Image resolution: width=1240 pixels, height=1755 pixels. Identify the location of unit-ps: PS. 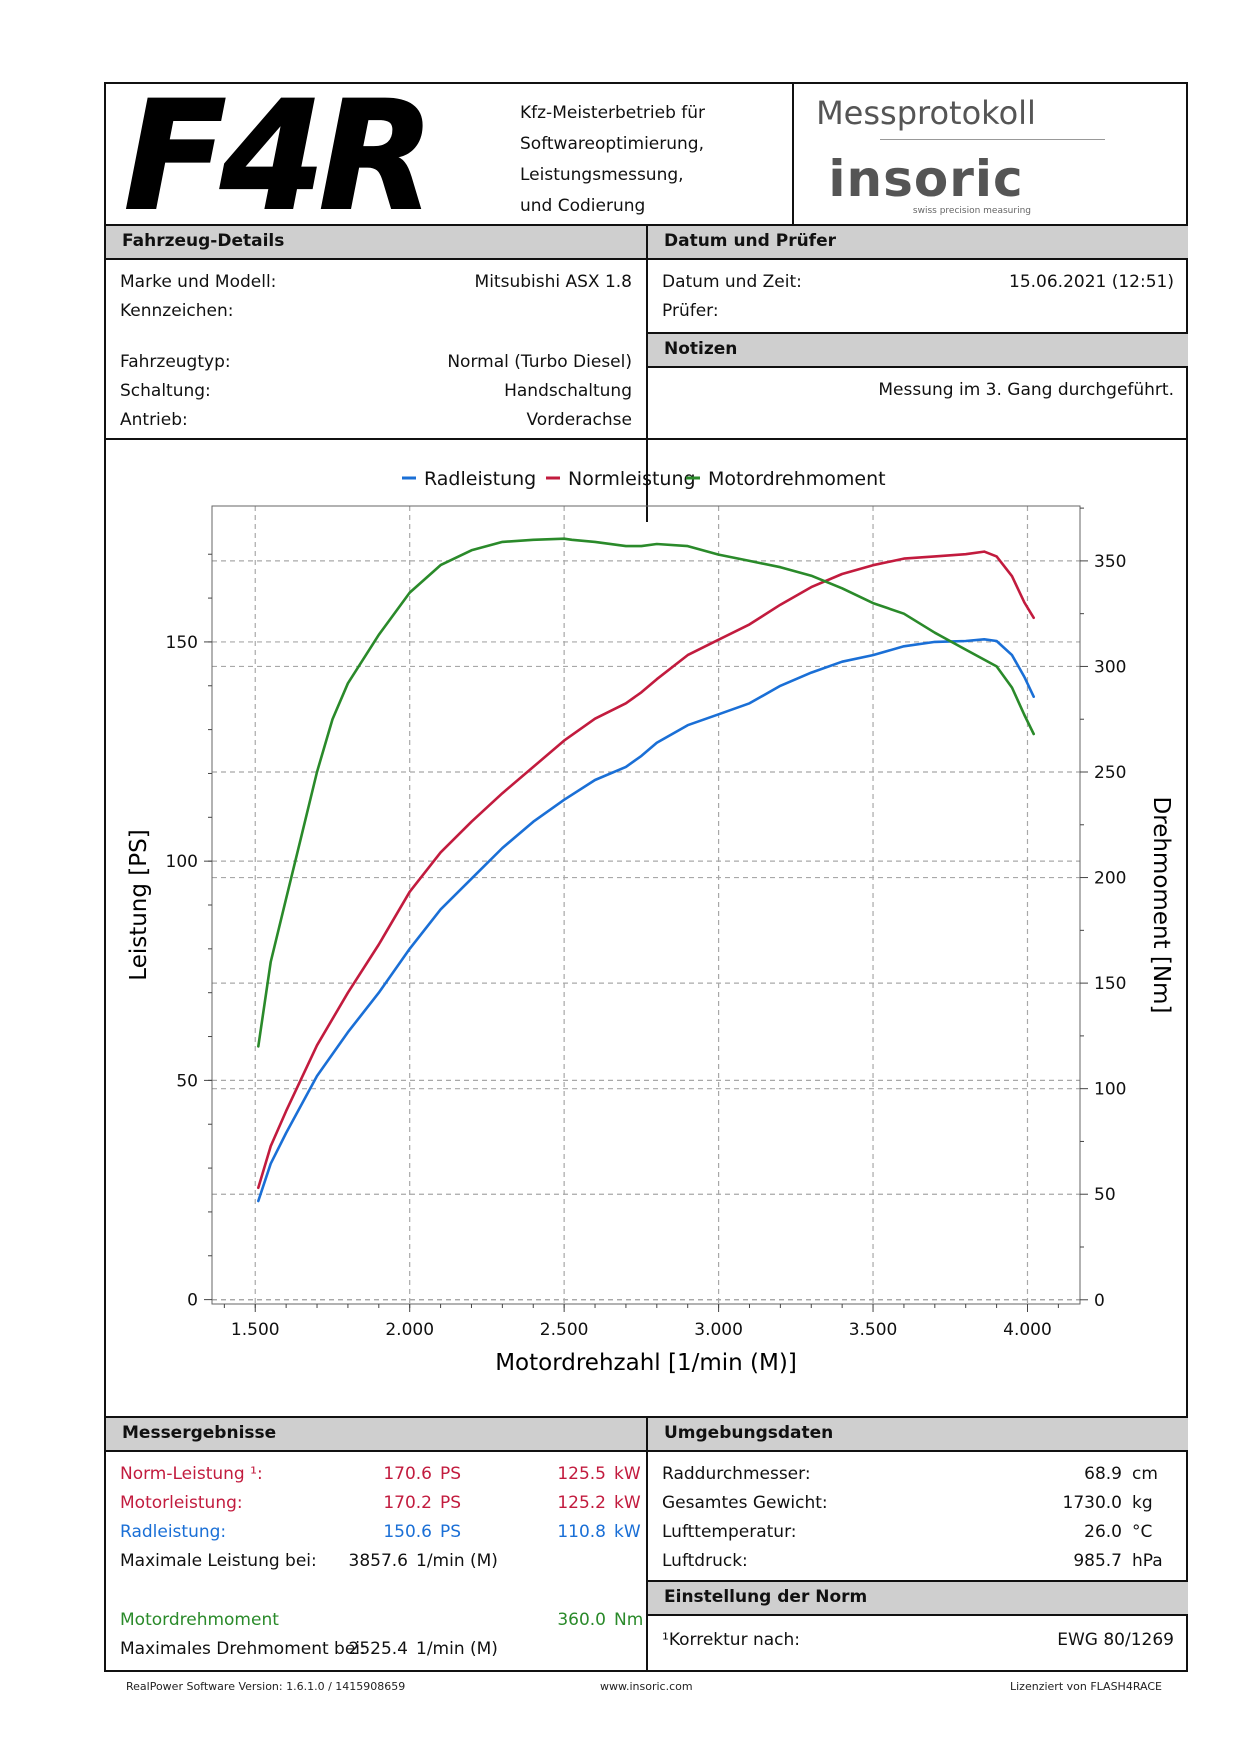
(451, 1474).